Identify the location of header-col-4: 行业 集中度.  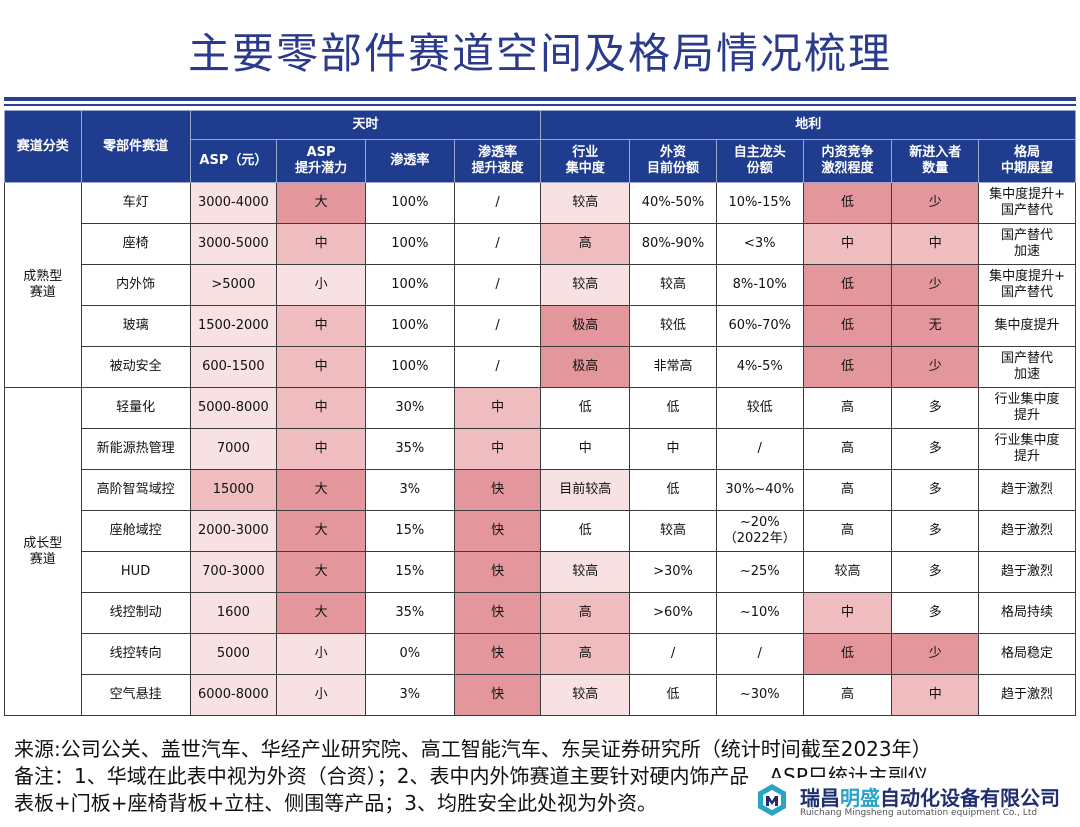
(585, 161).